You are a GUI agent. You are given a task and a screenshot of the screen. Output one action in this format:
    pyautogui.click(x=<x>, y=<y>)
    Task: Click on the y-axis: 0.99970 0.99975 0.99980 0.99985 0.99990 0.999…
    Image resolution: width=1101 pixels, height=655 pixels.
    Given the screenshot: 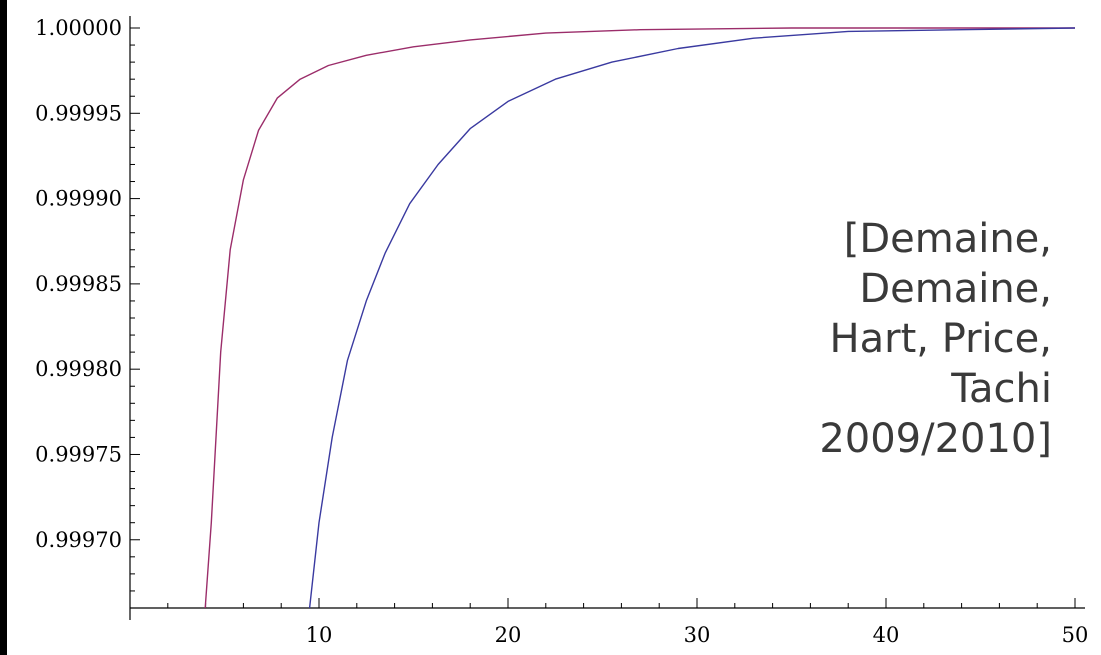 What is the action you would take?
    pyautogui.click(x=87, y=318)
    